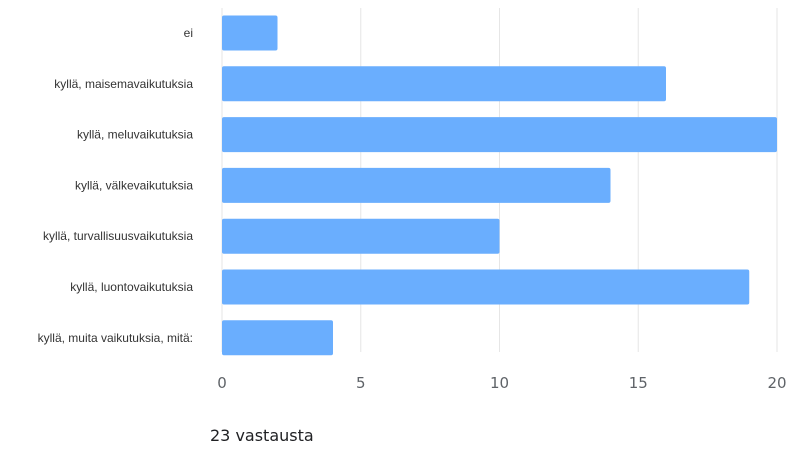 This screenshot has height=450, width=802. I want to click on category-label: kyllä, välkevaikutuksia, so click(134, 185).